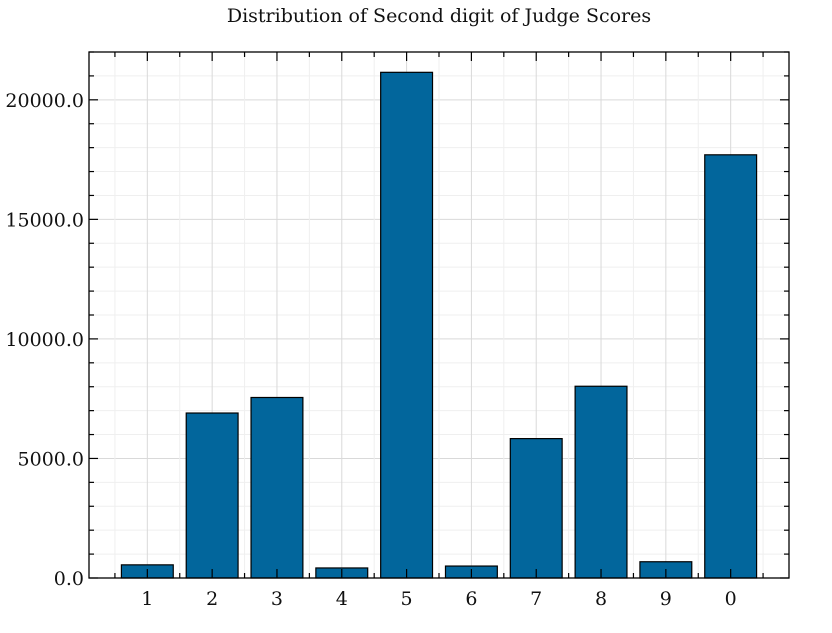 This screenshot has width=832, height=633. I want to click on x-tick-label: 6, so click(471, 599).